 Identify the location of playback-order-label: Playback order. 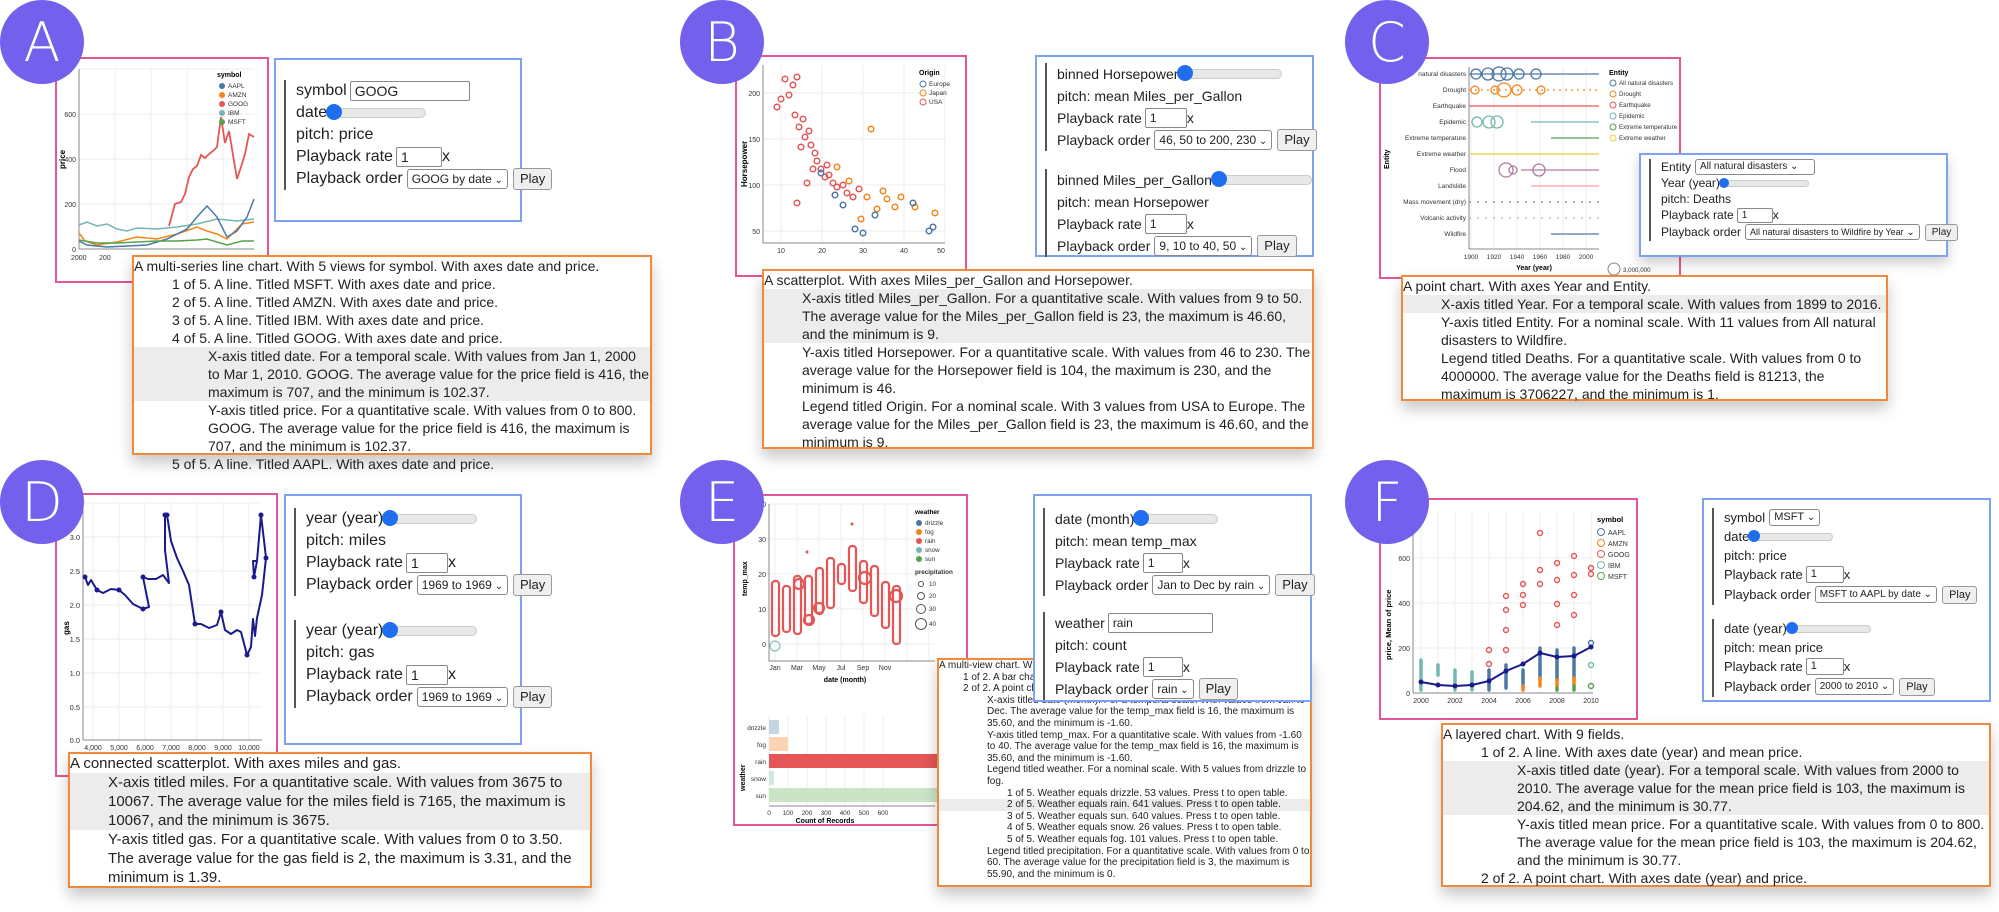
(1767, 594).